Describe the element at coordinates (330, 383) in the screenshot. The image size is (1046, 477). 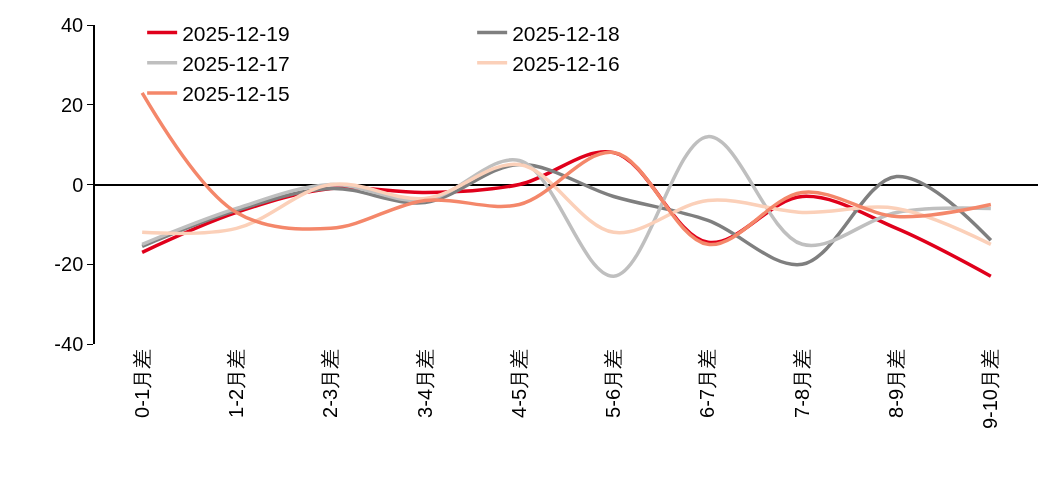
I see `x-tick-label: 2-3月差` at that location.